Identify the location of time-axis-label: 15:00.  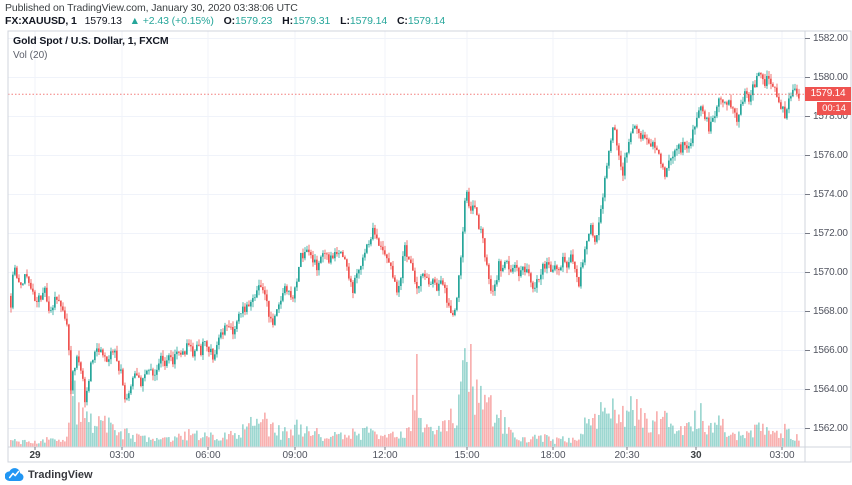
(467, 455).